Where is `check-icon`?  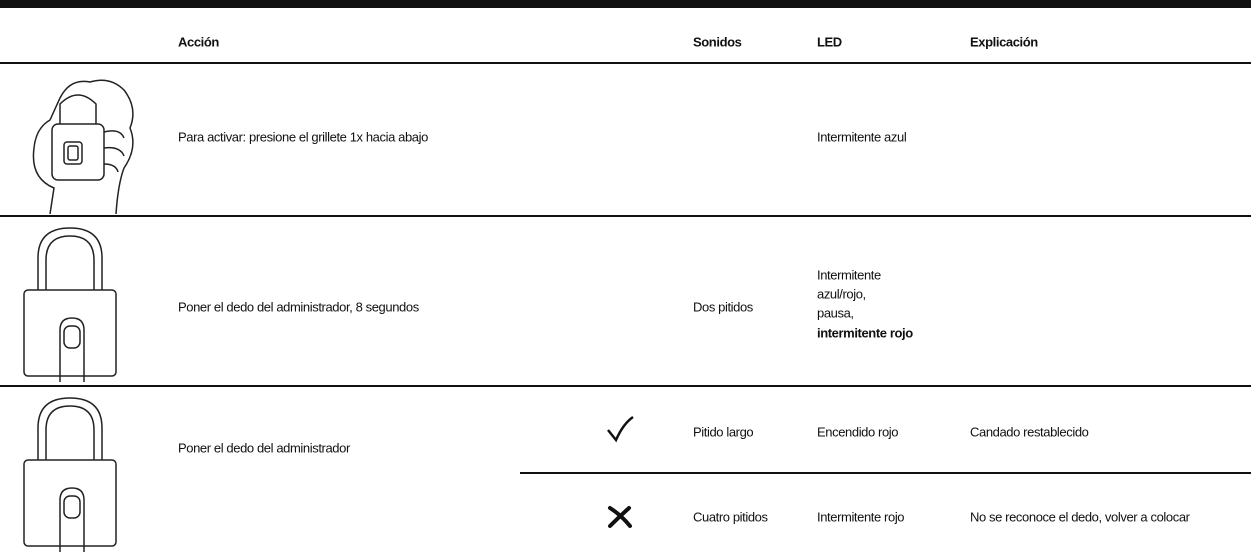 check-icon is located at coordinates (620, 429).